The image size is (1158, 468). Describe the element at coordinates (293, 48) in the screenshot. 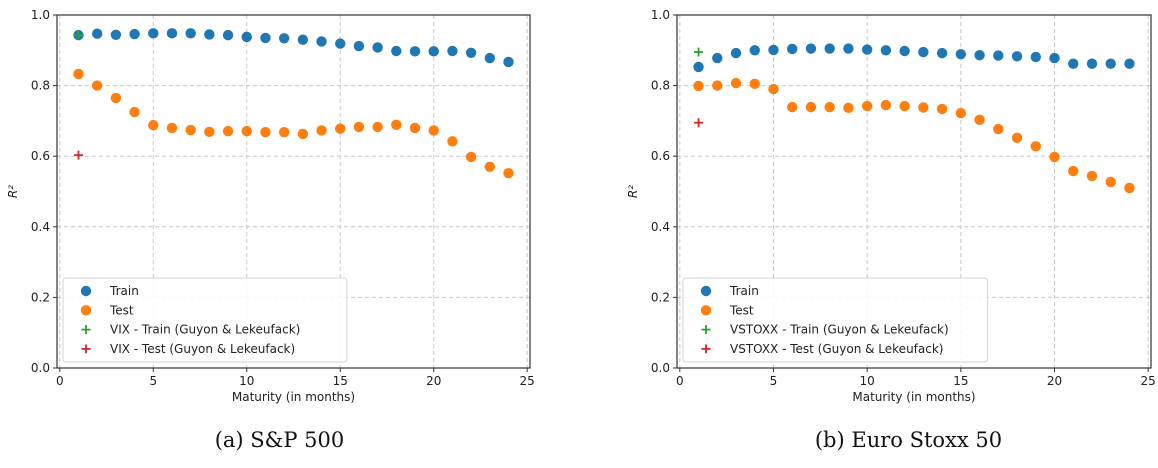

I see `series-train` at that location.